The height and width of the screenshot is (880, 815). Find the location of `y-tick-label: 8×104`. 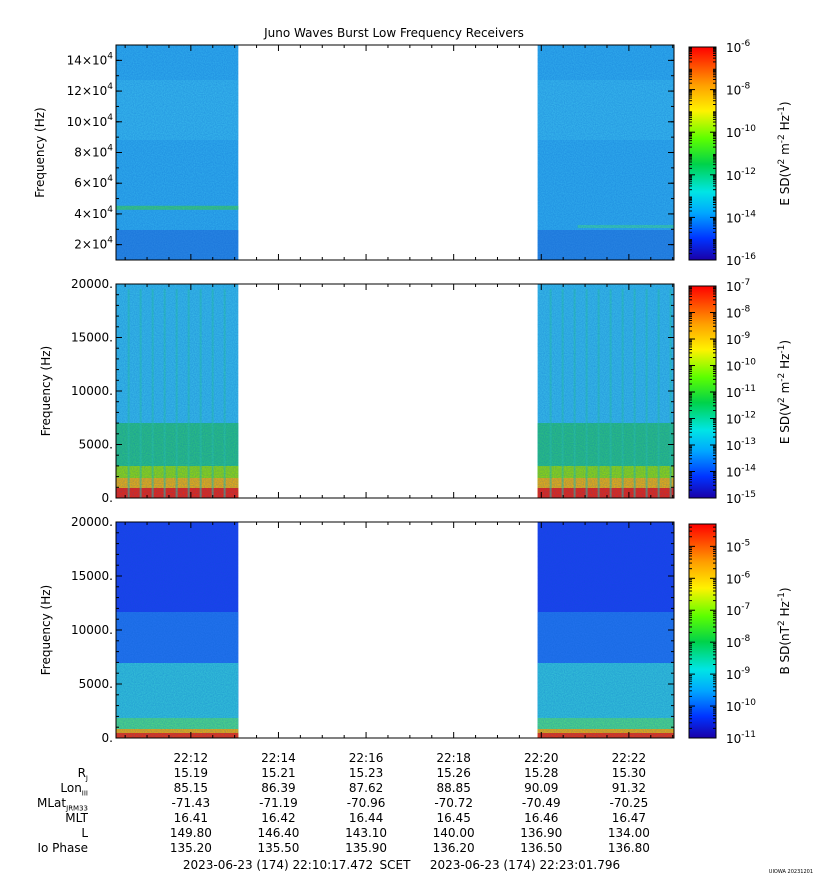

y-tick-label: 8×104 is located at coordinates (93, 152).